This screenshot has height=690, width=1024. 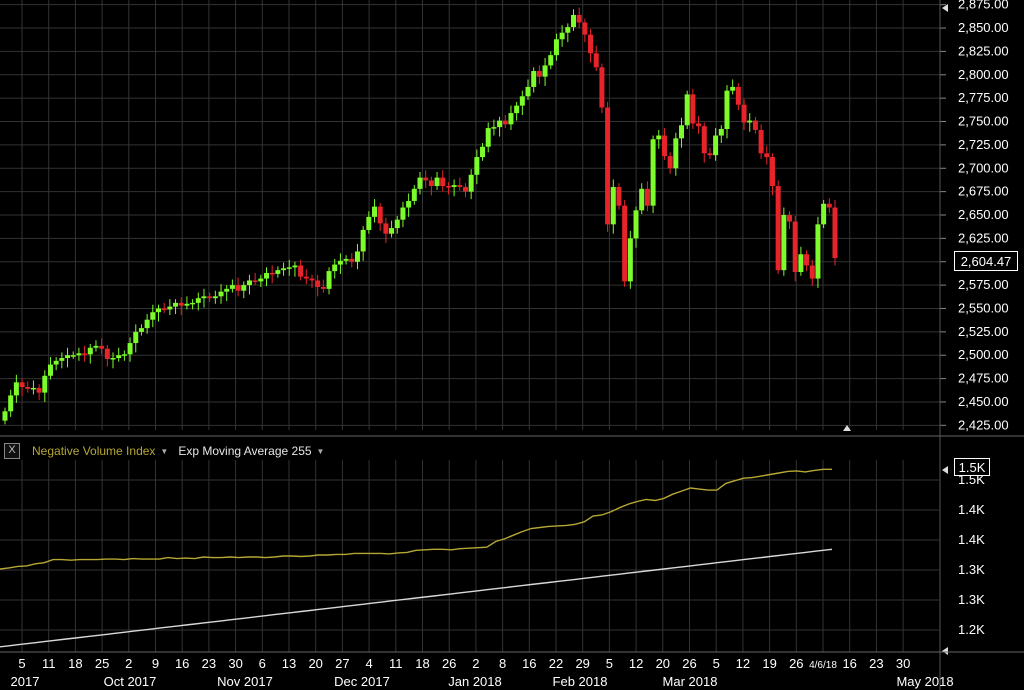 I want to click on y-tick-label: 2,725.00, so click(x=983, y=144).